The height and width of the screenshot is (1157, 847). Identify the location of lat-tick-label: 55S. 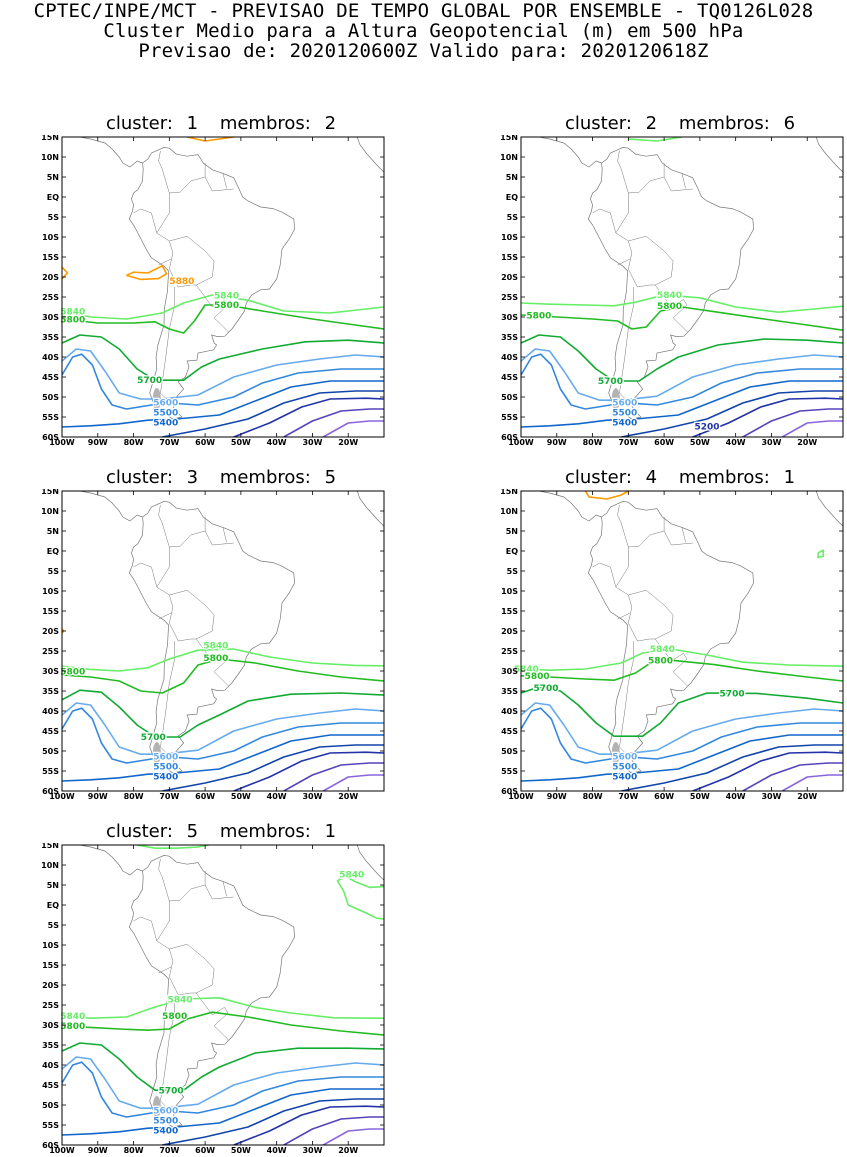
(50, 1125).